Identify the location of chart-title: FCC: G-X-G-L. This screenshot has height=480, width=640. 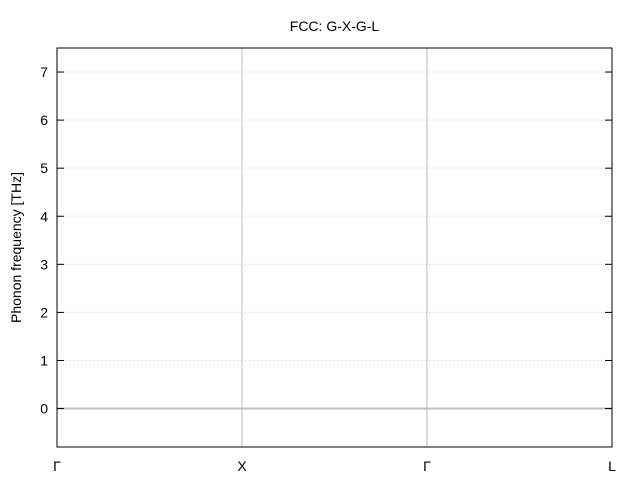
(335, 26).